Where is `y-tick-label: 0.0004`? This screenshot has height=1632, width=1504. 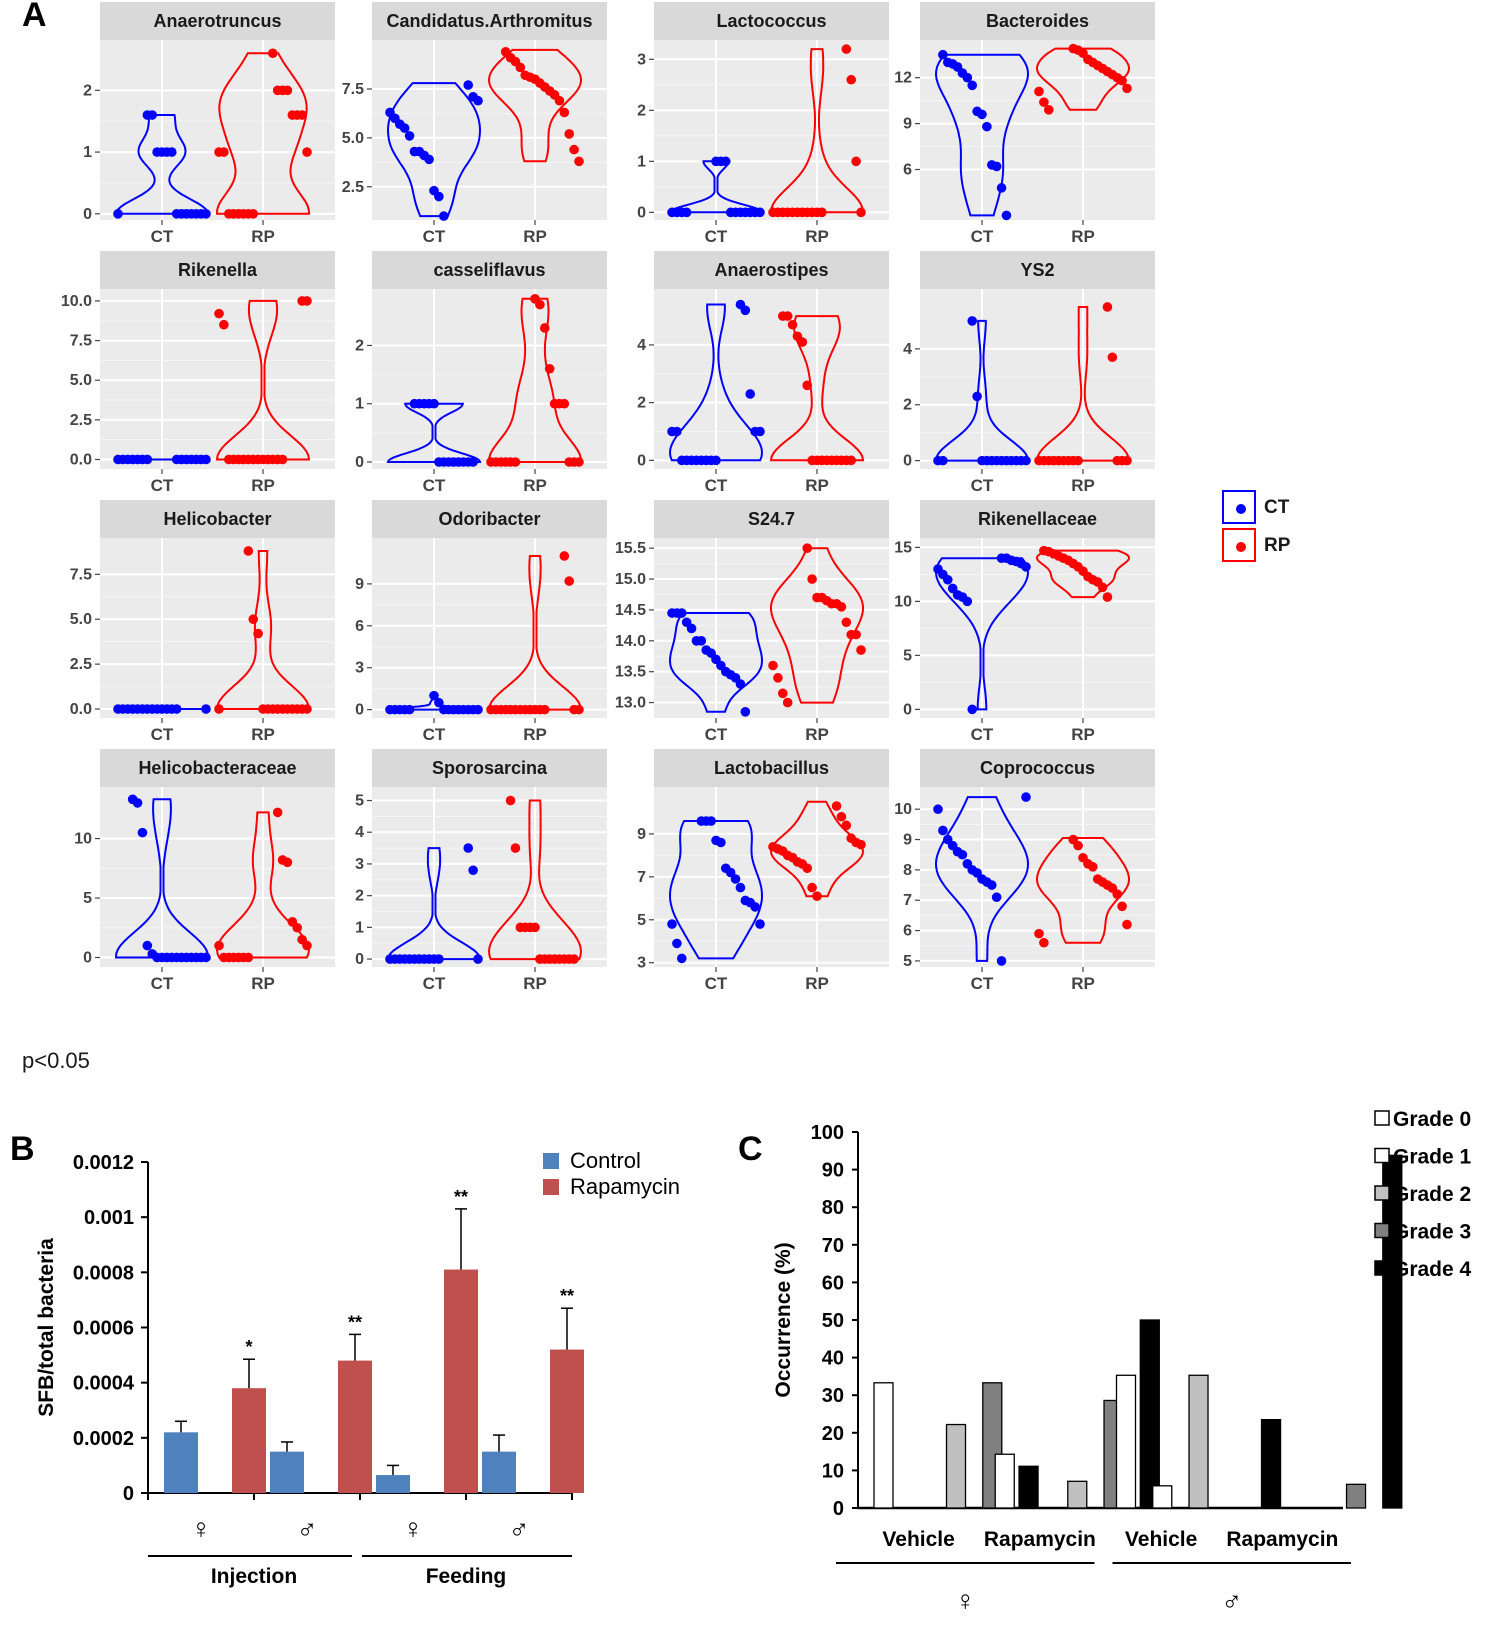 y-tick-label: 0.0004 is located at coordinates (104, 1384).